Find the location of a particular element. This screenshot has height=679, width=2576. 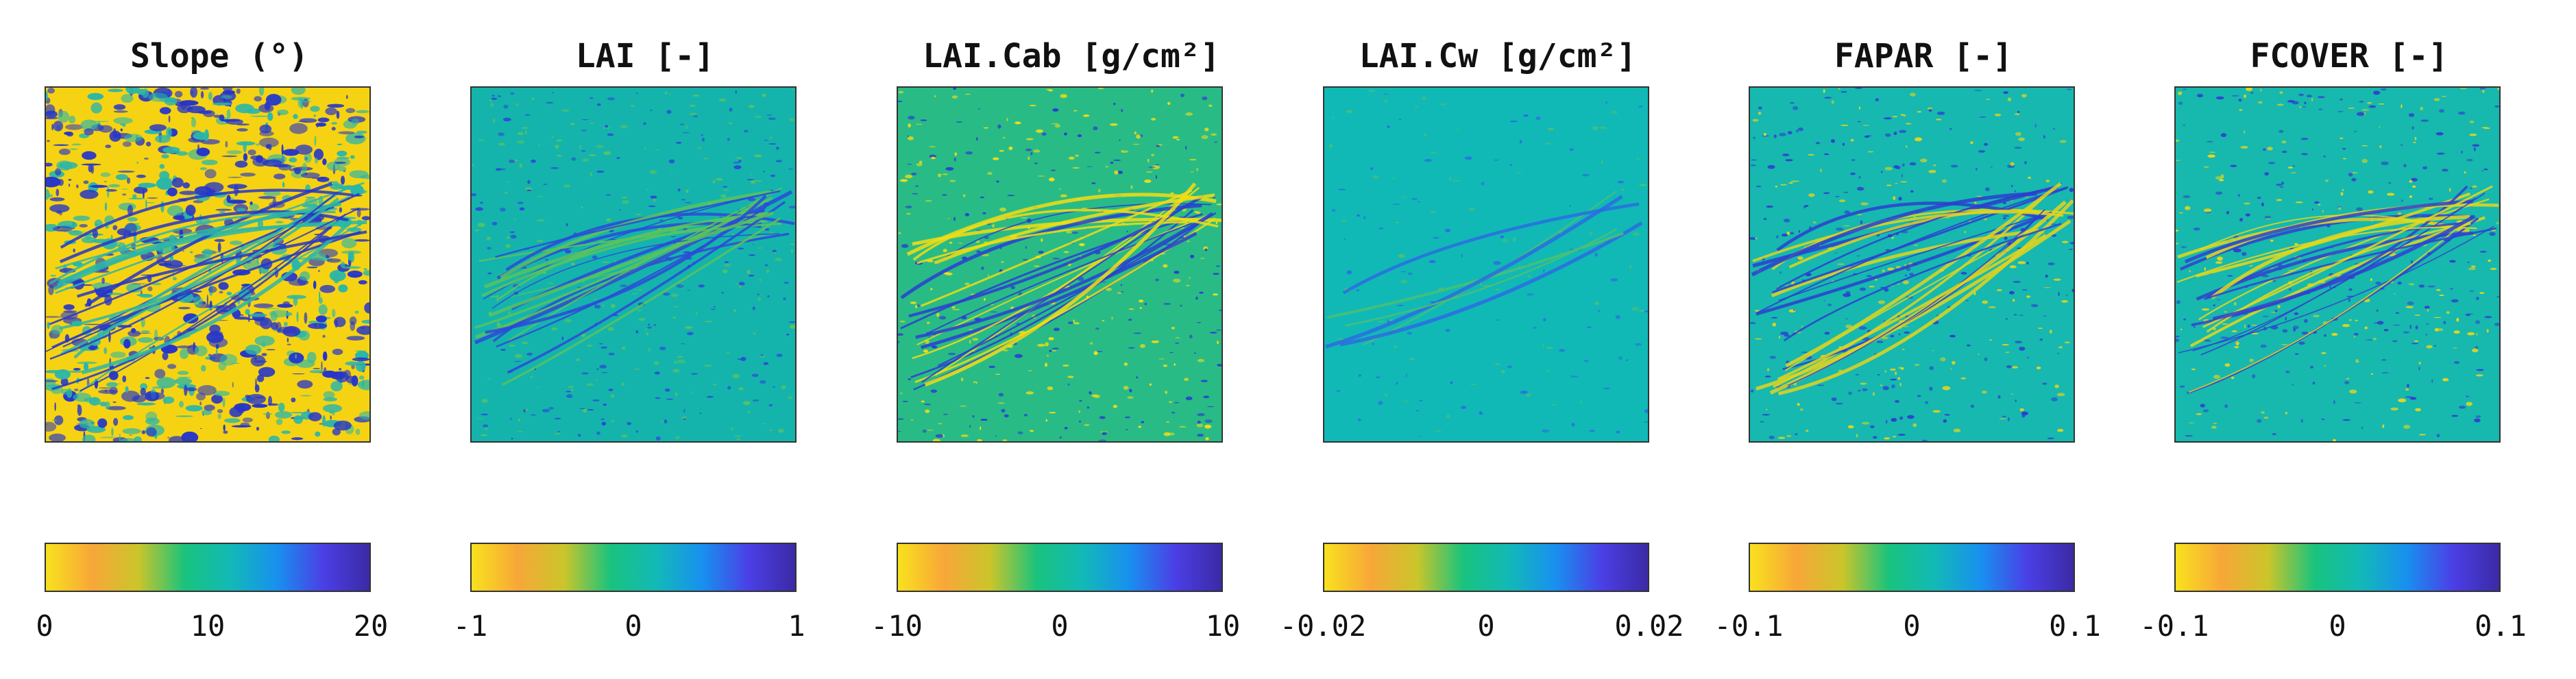

panel-title: LAI.Cab [g/cm²] is located at coordinates (1071, 56).